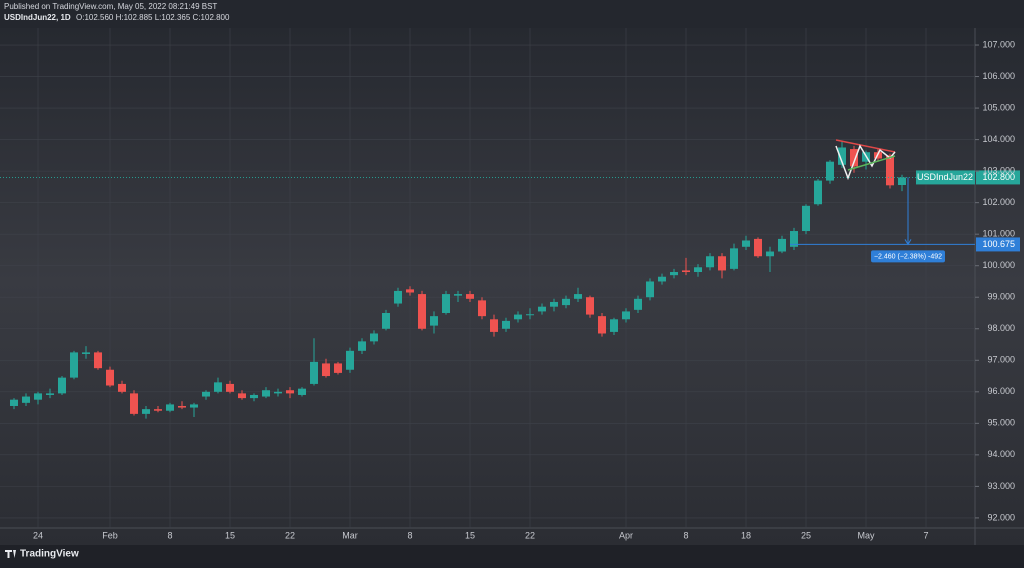 The width and height of the screenshot is (1024, 568). I want to click on y-tick-label: 92.000, so click(1001, 517).